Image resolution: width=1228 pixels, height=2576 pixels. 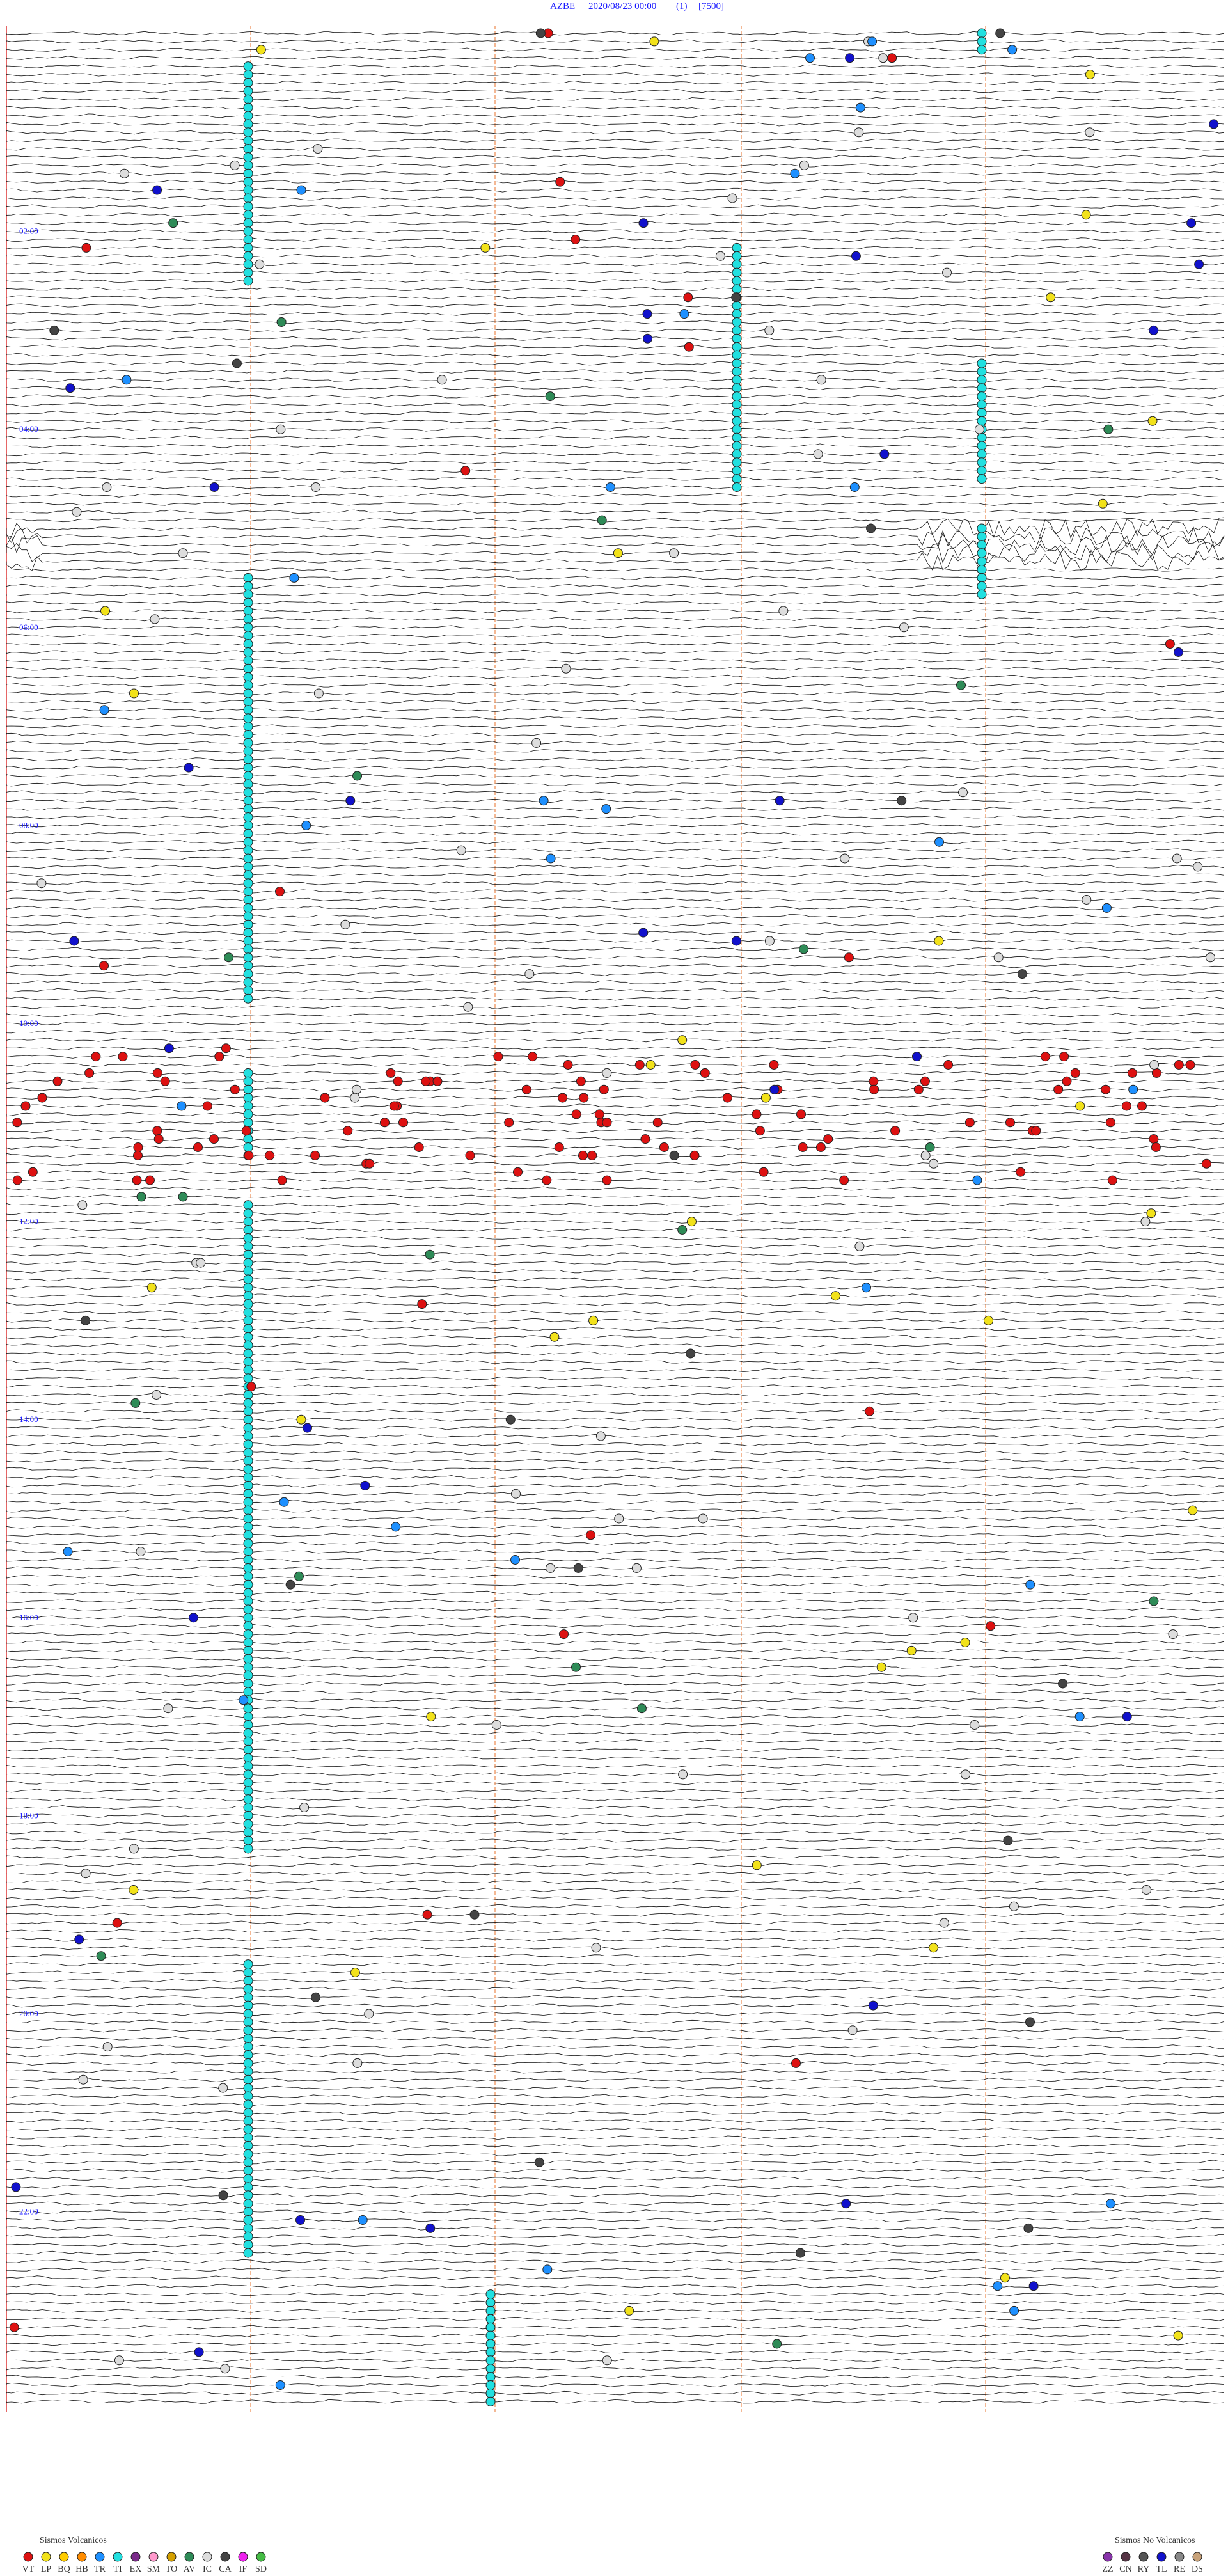 I want to click on hour-label: 10:00, so click(x=28, y=1023).